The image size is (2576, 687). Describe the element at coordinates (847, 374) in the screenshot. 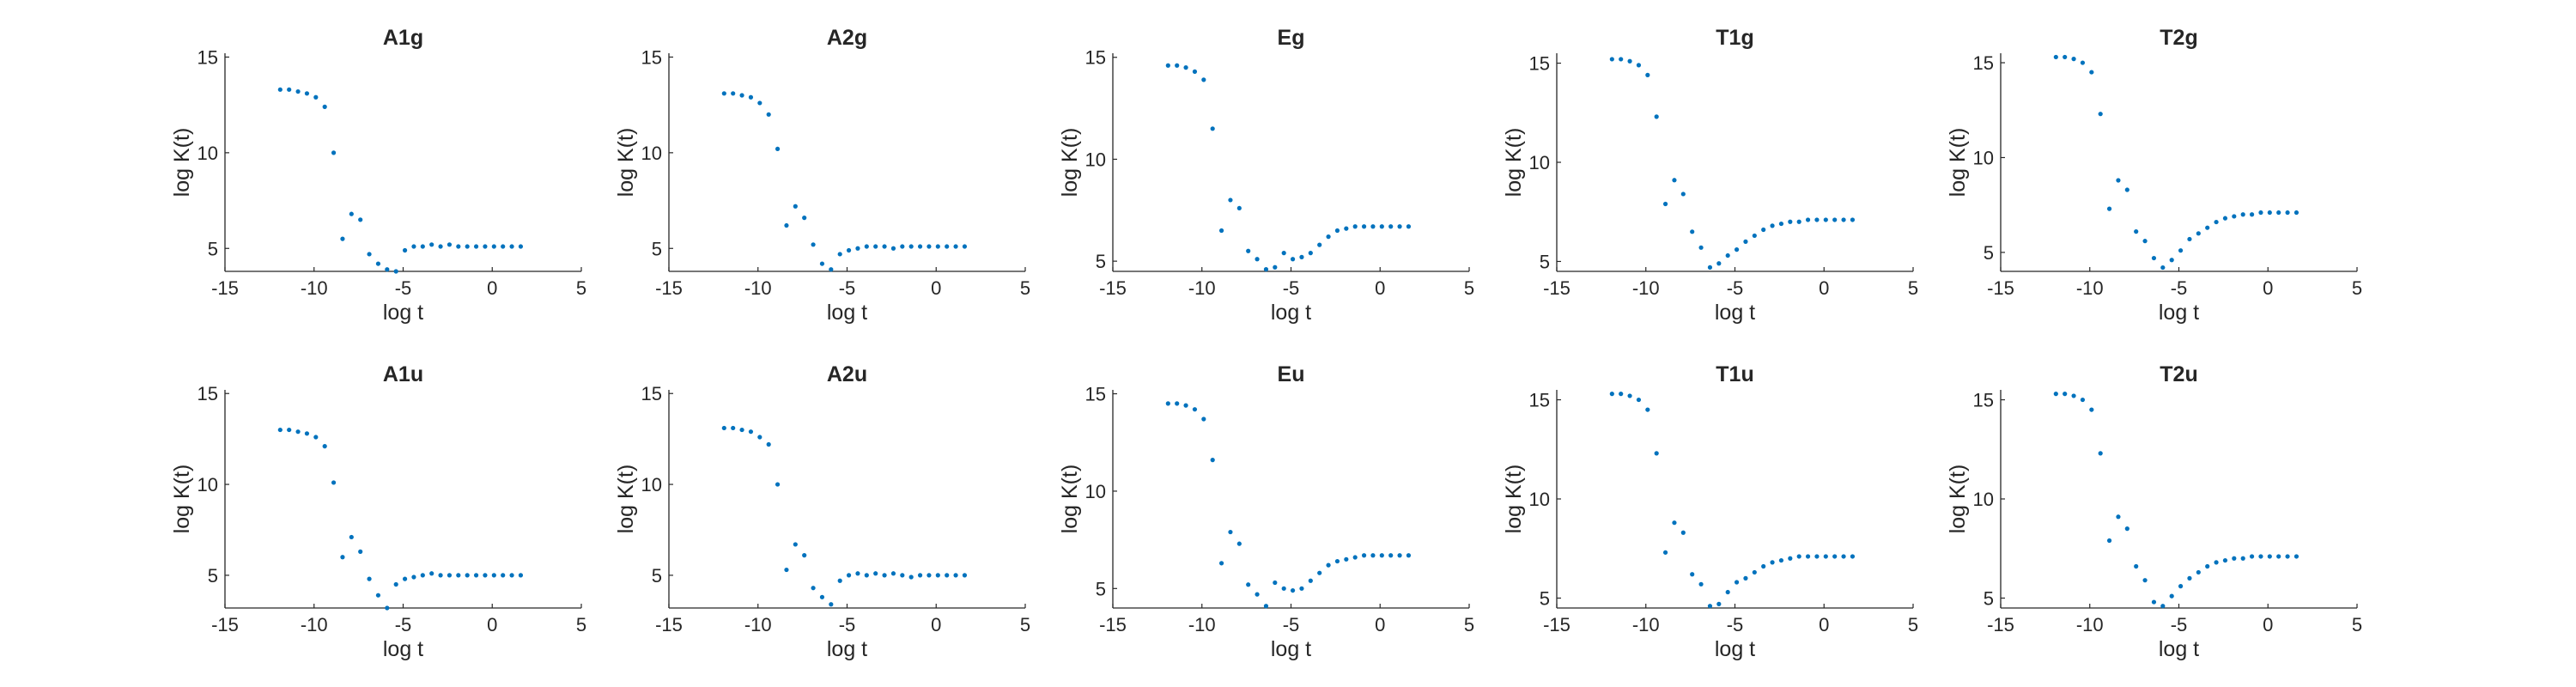

I see `panel-title: A2u` at that location.